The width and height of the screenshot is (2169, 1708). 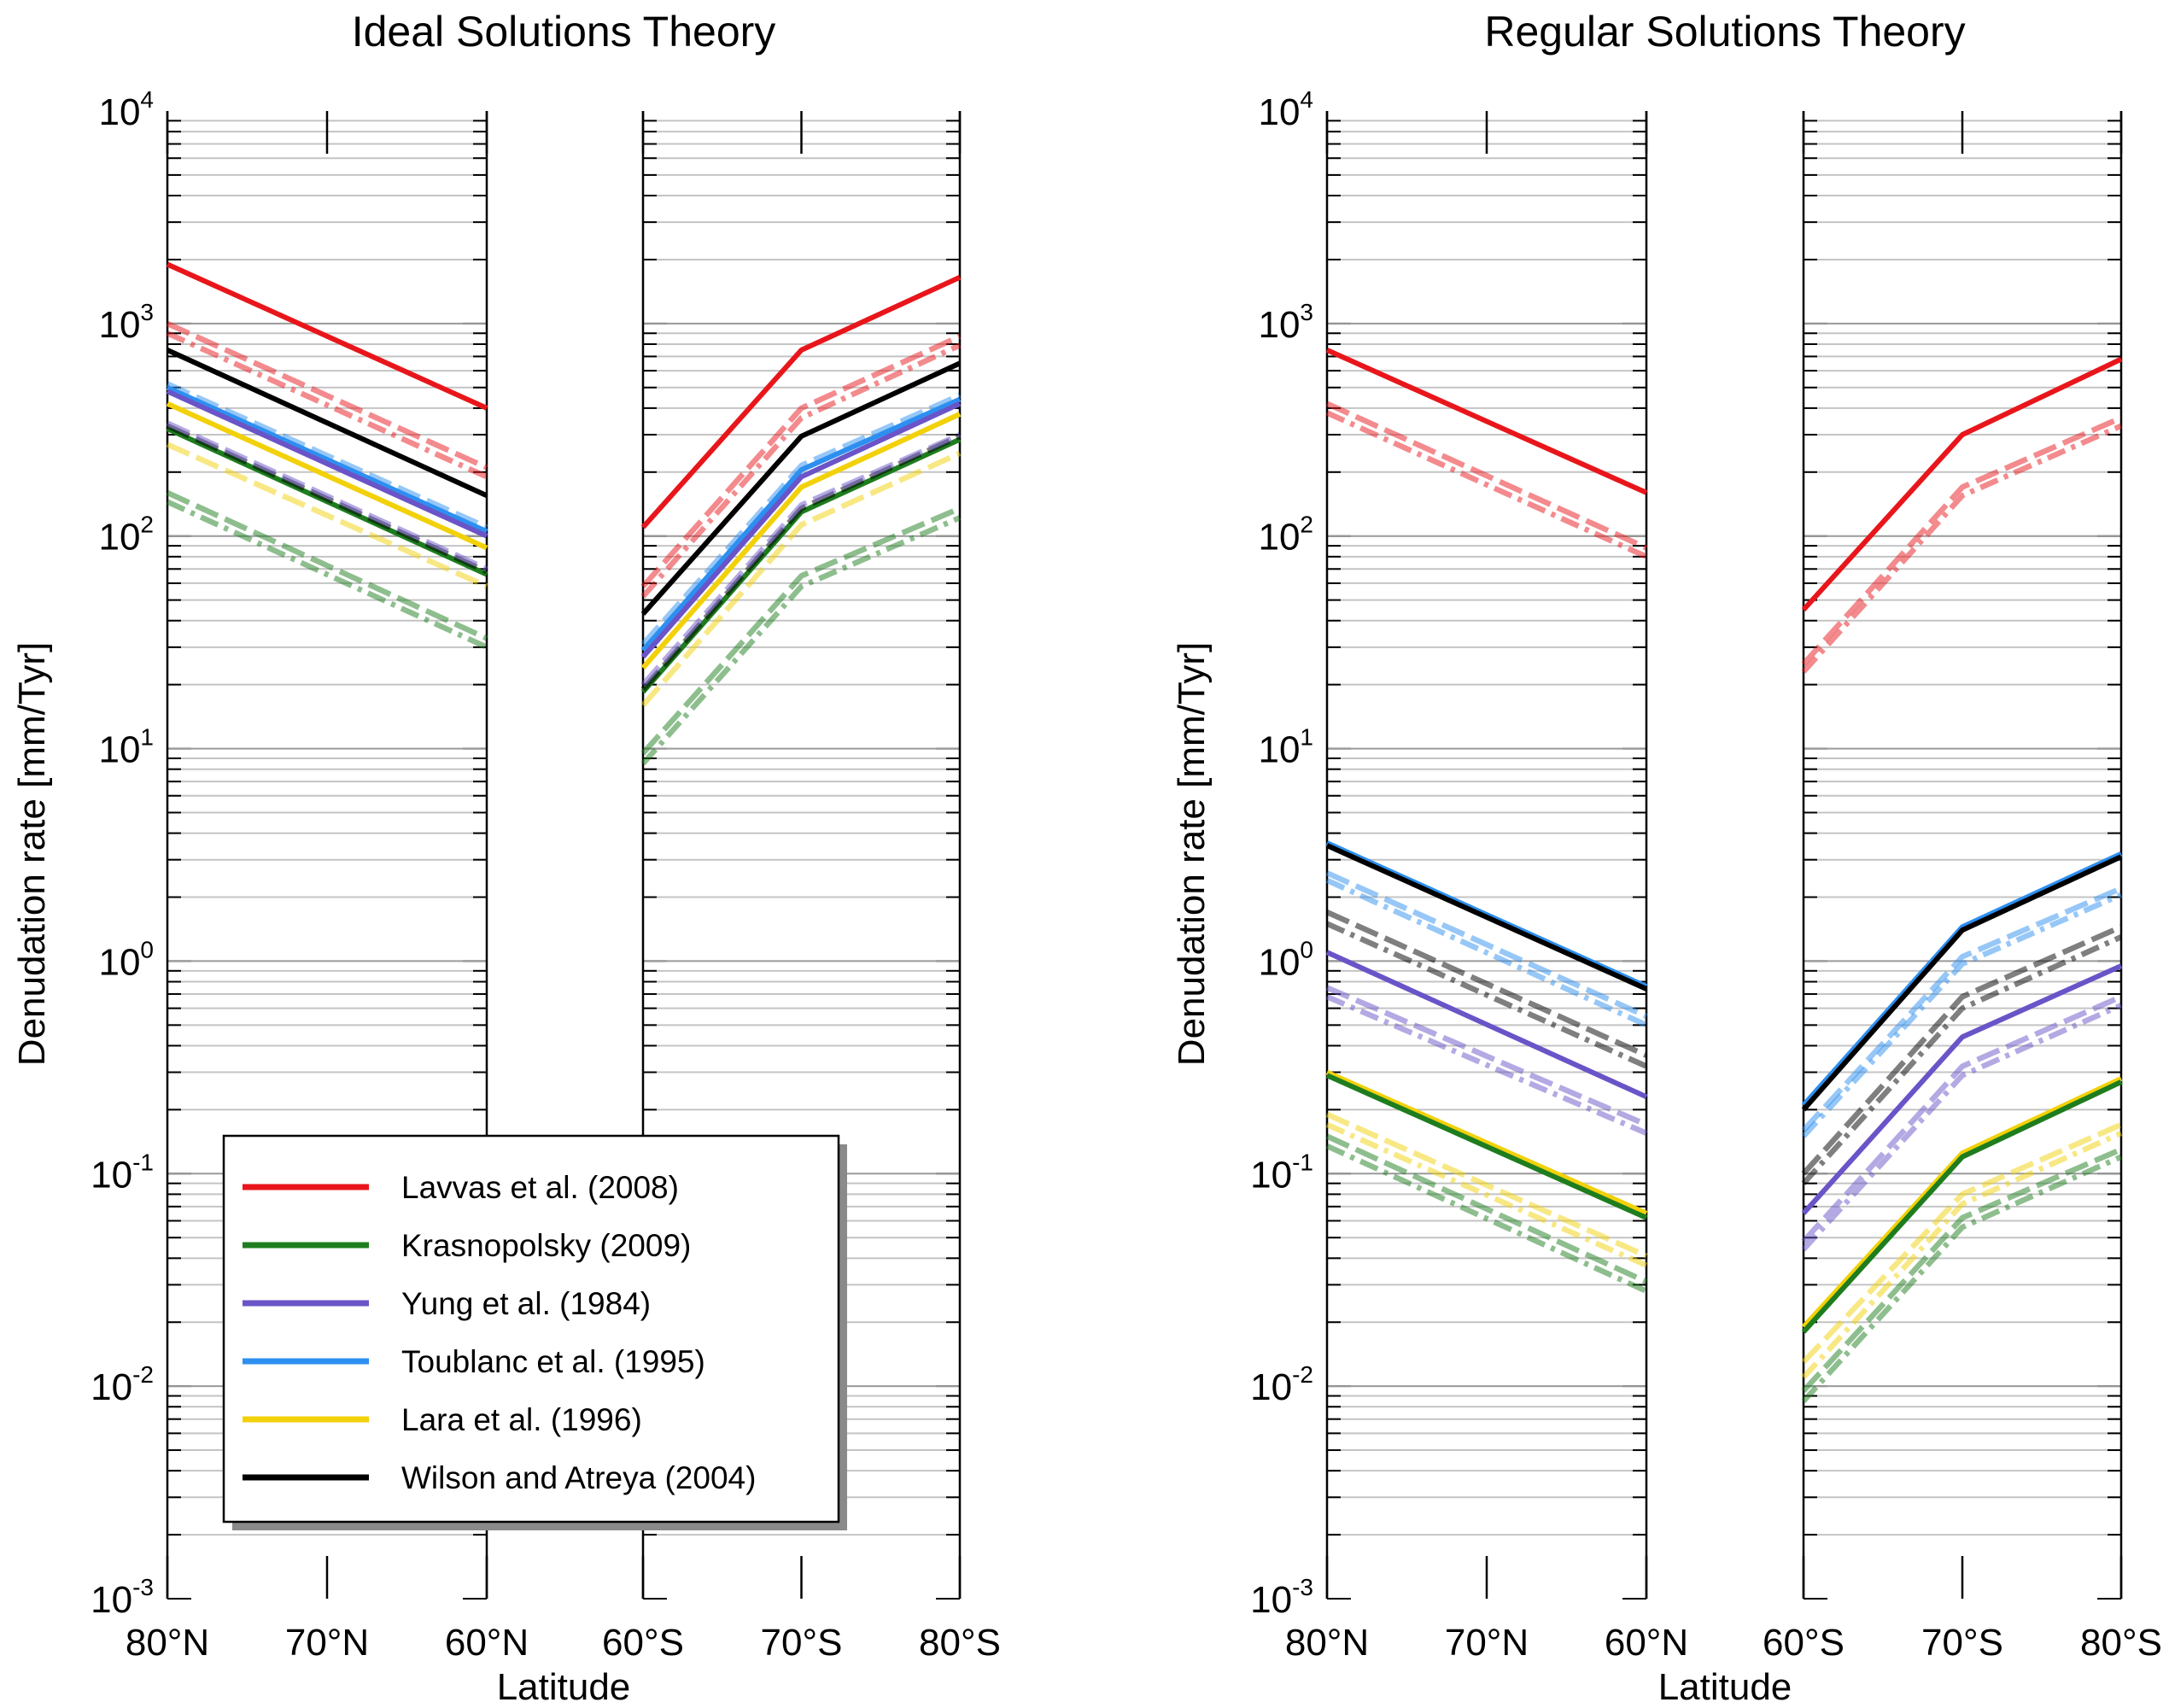 What do you see at coordinates (564, 32) in the screenshot?
I see `chart-title: Ideal Solutions Theory` at bounding box center [564, 32].